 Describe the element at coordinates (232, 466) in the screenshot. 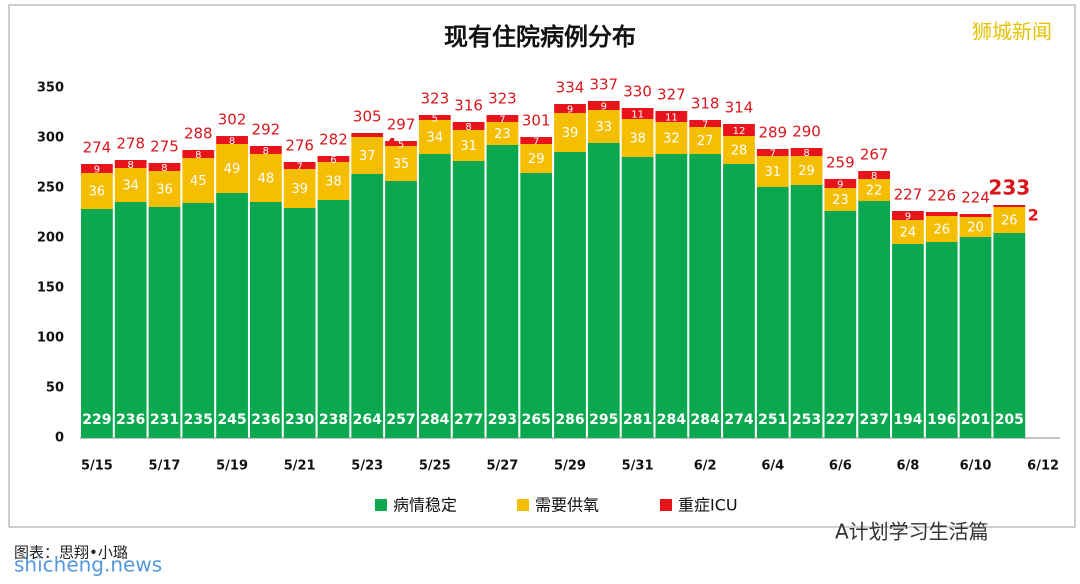

I see `x-tick-label: 5/19` at that location.